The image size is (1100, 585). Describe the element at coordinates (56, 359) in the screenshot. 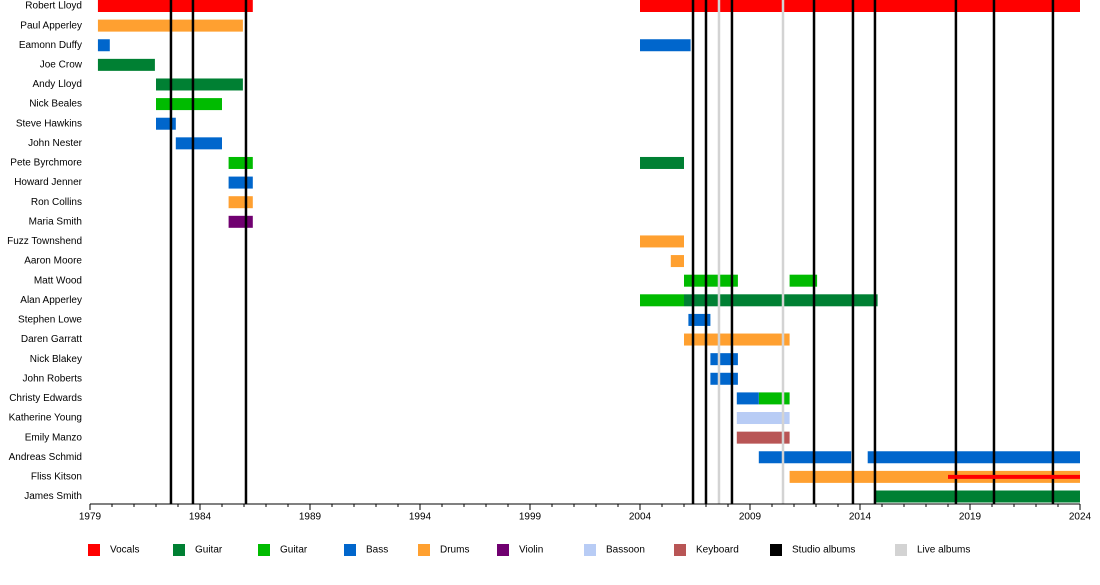

I see `member-name: Nick Blakey` at that location.